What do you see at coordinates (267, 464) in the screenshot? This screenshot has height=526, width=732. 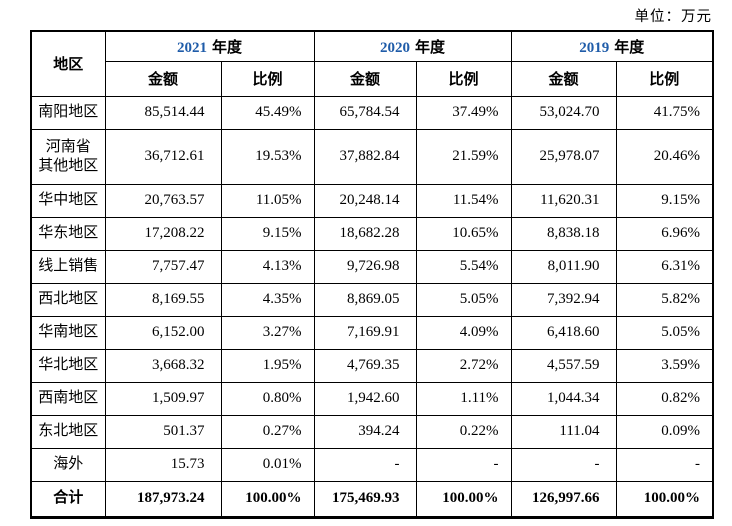 I see `ratio-cell: 0.01%` at bounding box center [267, 464].